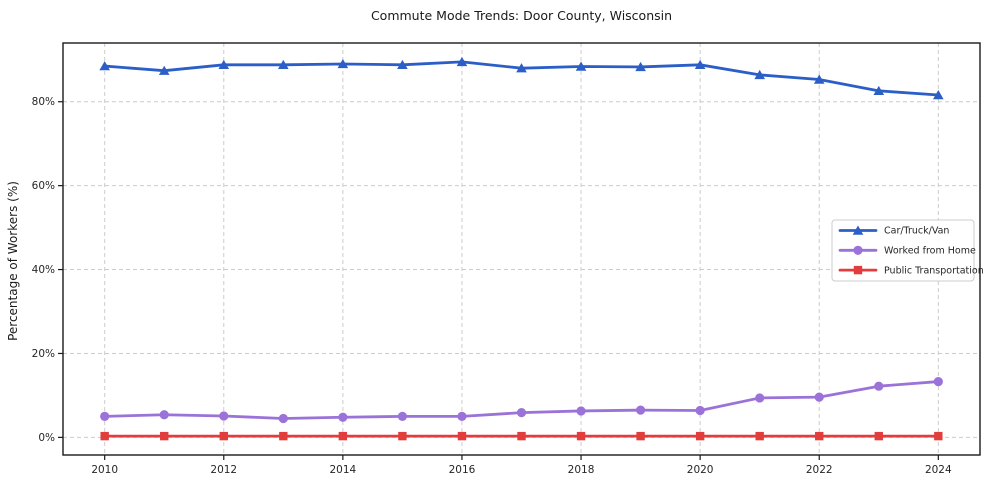  What do you see at coordinates (581, 470) in the screenshot?
I see `x-tick-label: 2018` at bounding box center [581, 470].